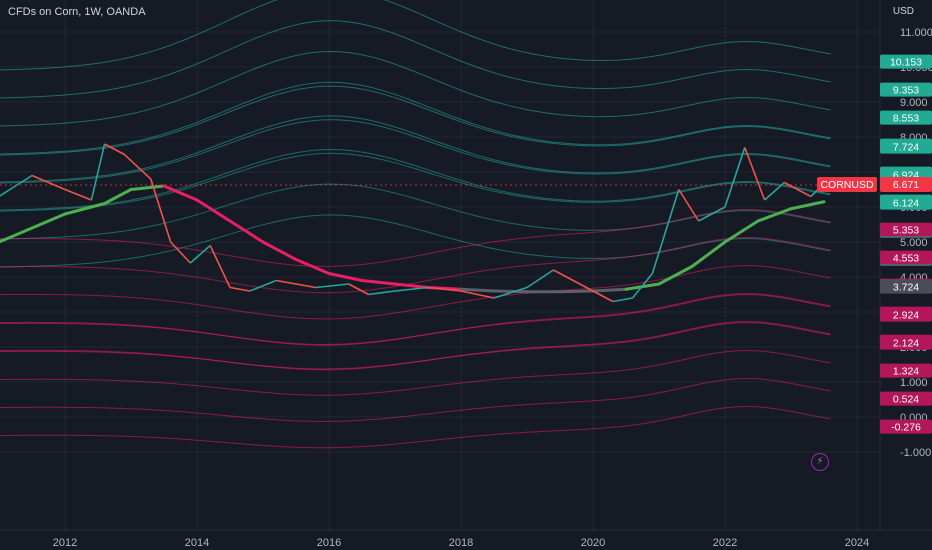  What do you see at coordinates (916, 33) in the screenshot?
I see `y-tick-label: 11.000` at bounding box center [916, 33].